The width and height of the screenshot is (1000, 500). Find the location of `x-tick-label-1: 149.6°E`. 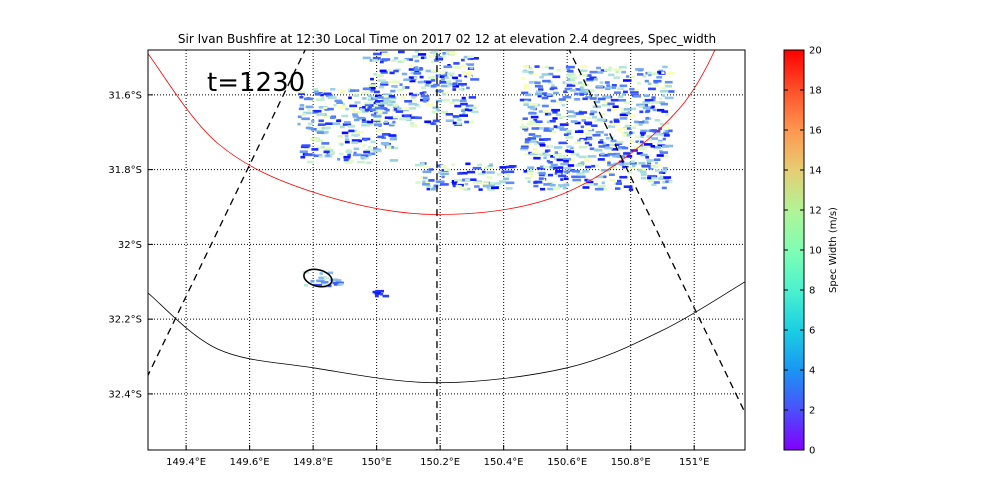

x-tick-label-1: 149.6°E is located at coordinates (250, 462).